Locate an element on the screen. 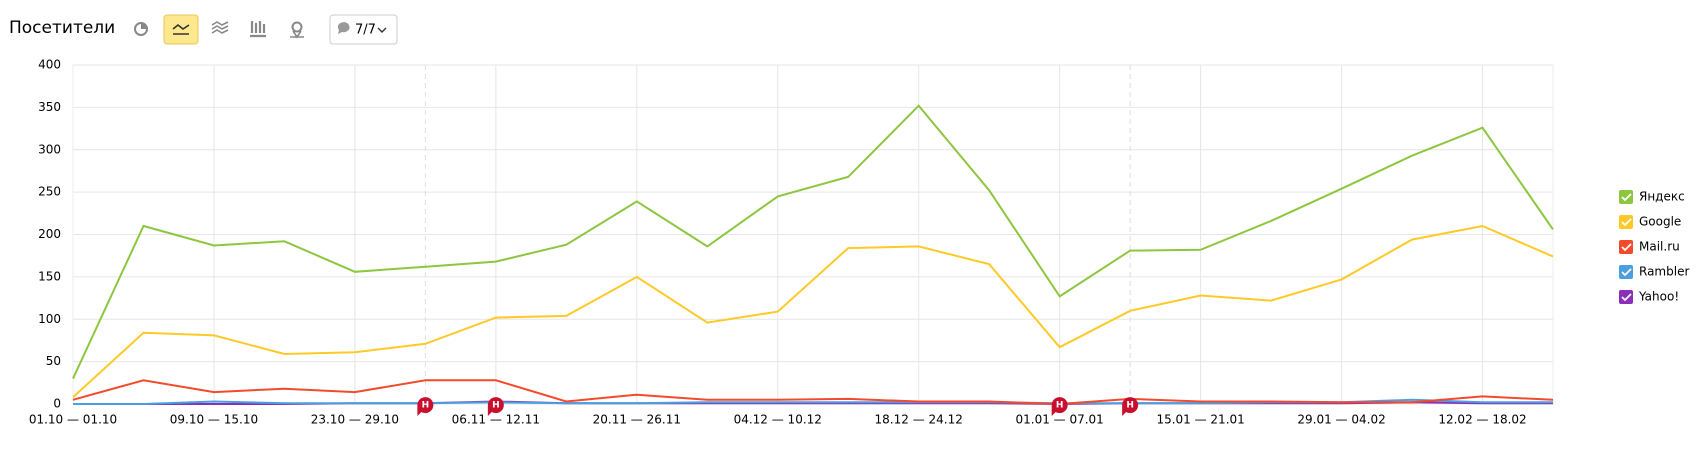 The width and height of the screenshot is (1700, 476). chart-type-area is located at coordinates (220, 27).